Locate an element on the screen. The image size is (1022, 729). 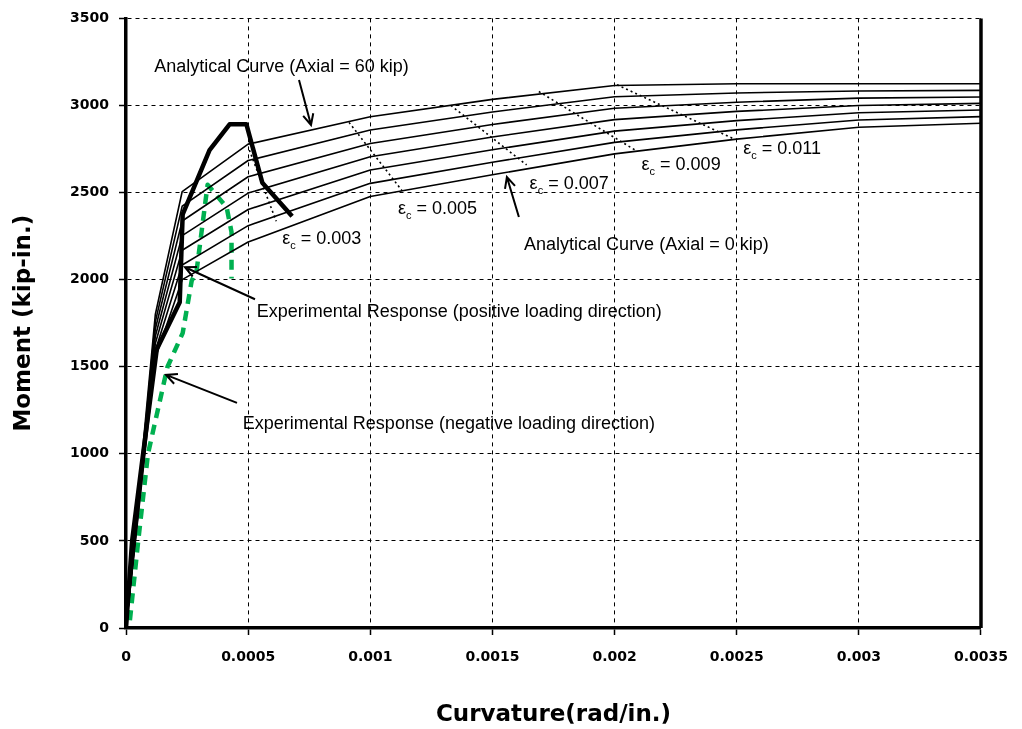
x-tick-label: 0.003 is located at coordinates (858, 656).